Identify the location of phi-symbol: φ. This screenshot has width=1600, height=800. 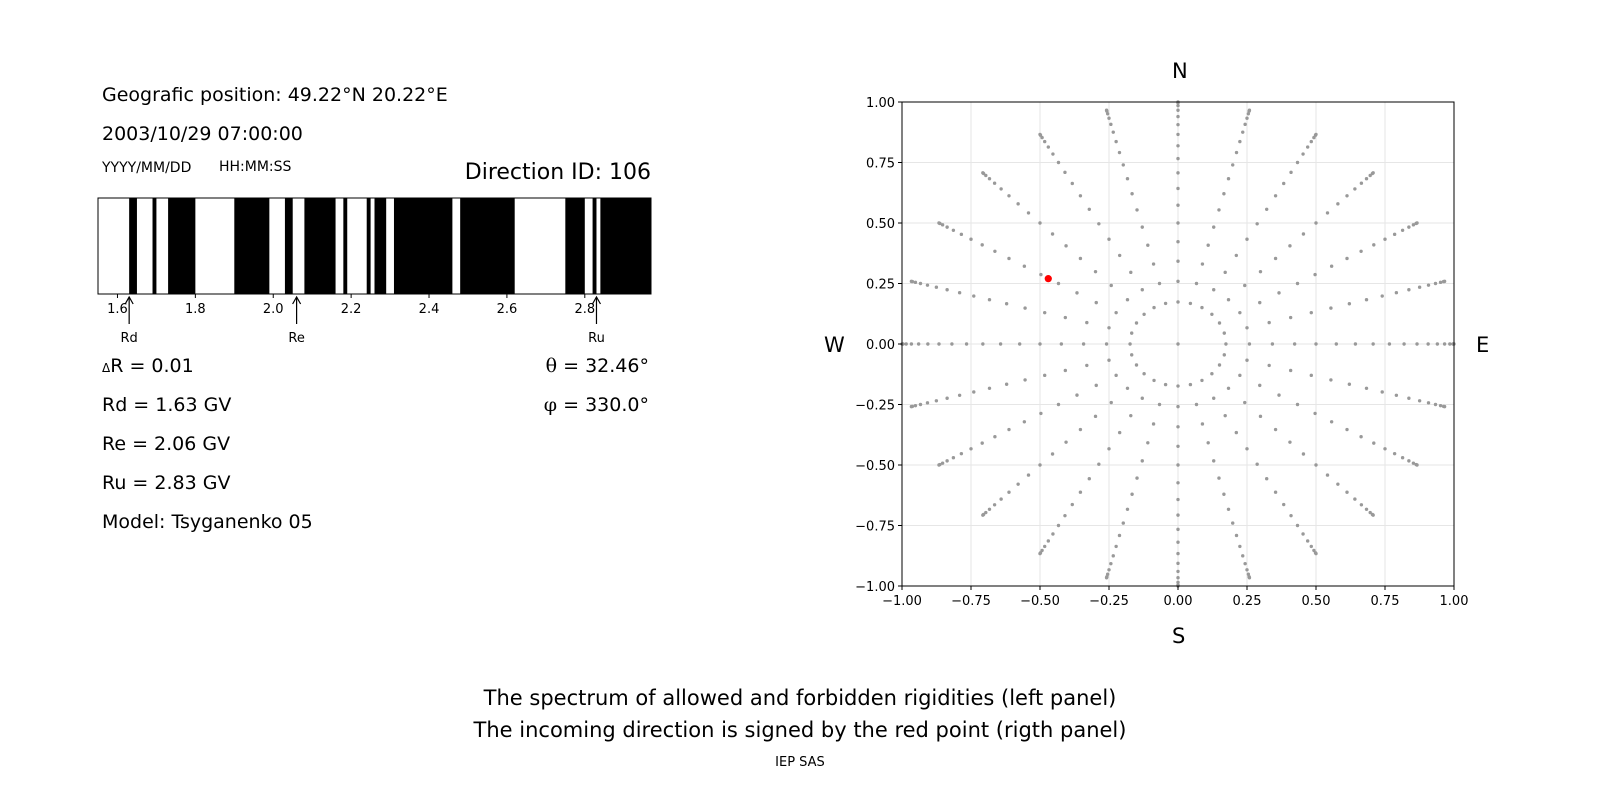
(550, 405).